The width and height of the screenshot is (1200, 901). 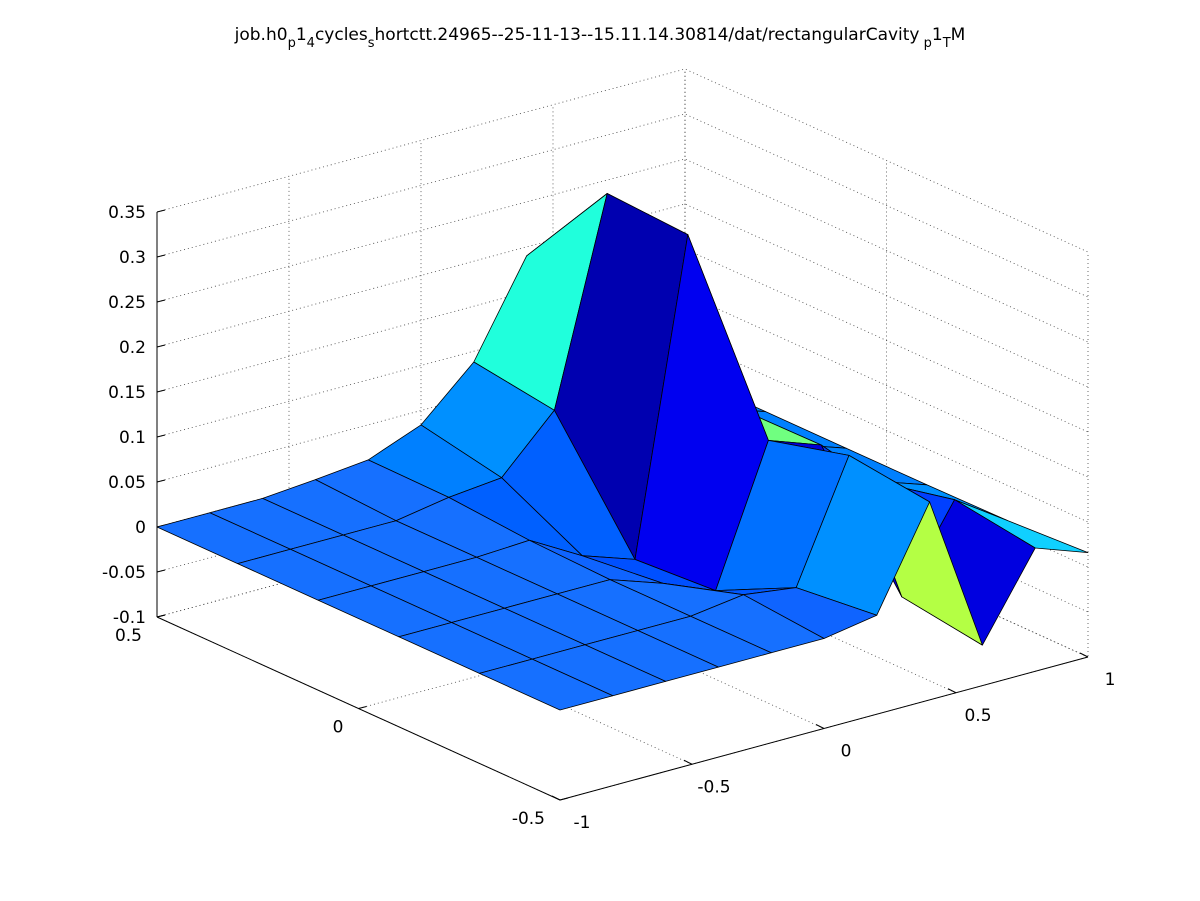 I want to click on y-tick-label: 0.5, so click(x=128, y=636).